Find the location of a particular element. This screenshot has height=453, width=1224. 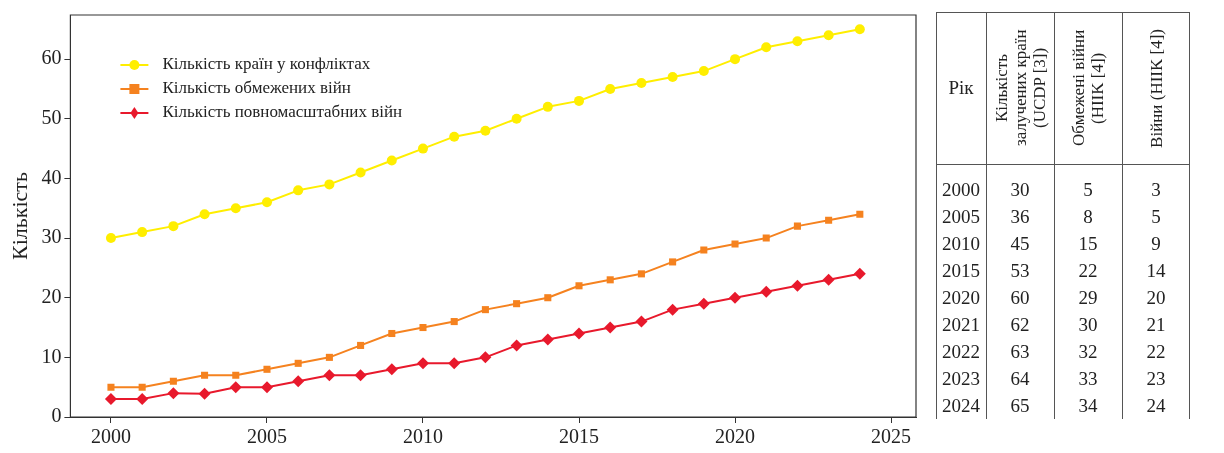

data-label: 22 is located at coordinates (1156, 352).